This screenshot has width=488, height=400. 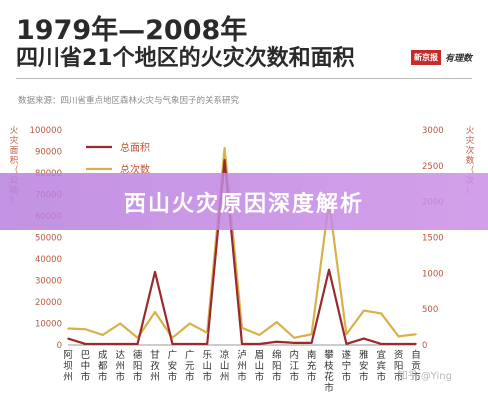 What do you see at coordinates (470, 131) in the screenshot?
I see `y-right-axis-label-char: 火` at bounding box center [470, 131].